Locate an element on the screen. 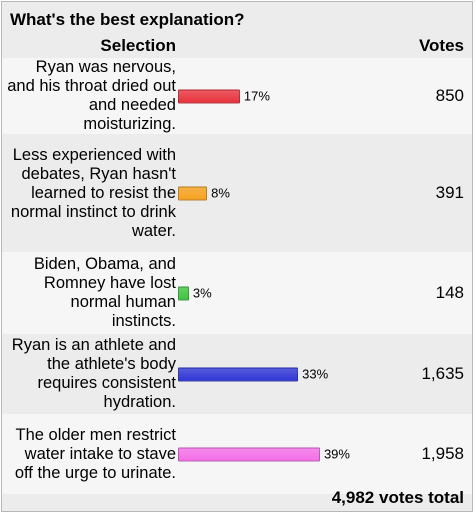  total-votes: 4,982 votes total is located at coordinates (397, 497).